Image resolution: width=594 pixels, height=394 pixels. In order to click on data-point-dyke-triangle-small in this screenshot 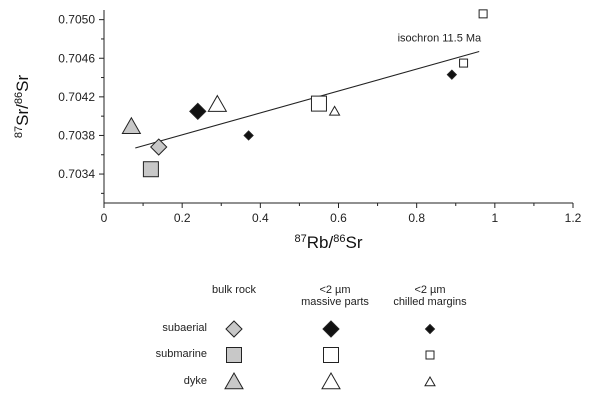, I will do `click(334, 110)`.